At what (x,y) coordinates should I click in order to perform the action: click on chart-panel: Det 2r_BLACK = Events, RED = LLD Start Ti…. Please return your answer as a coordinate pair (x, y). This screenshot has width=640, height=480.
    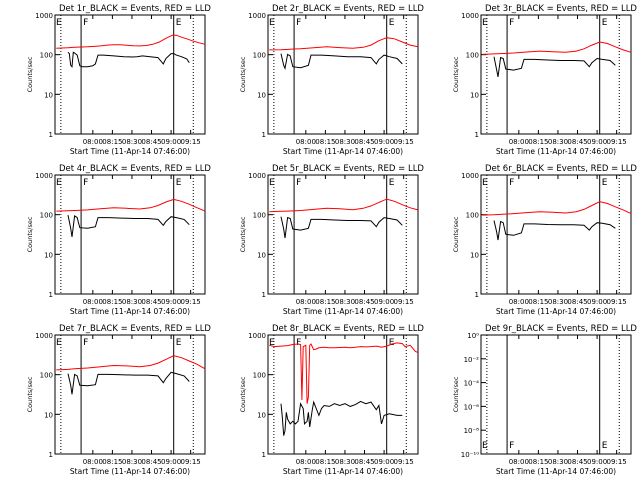
    Looking at the image, I should click on (331, 80).